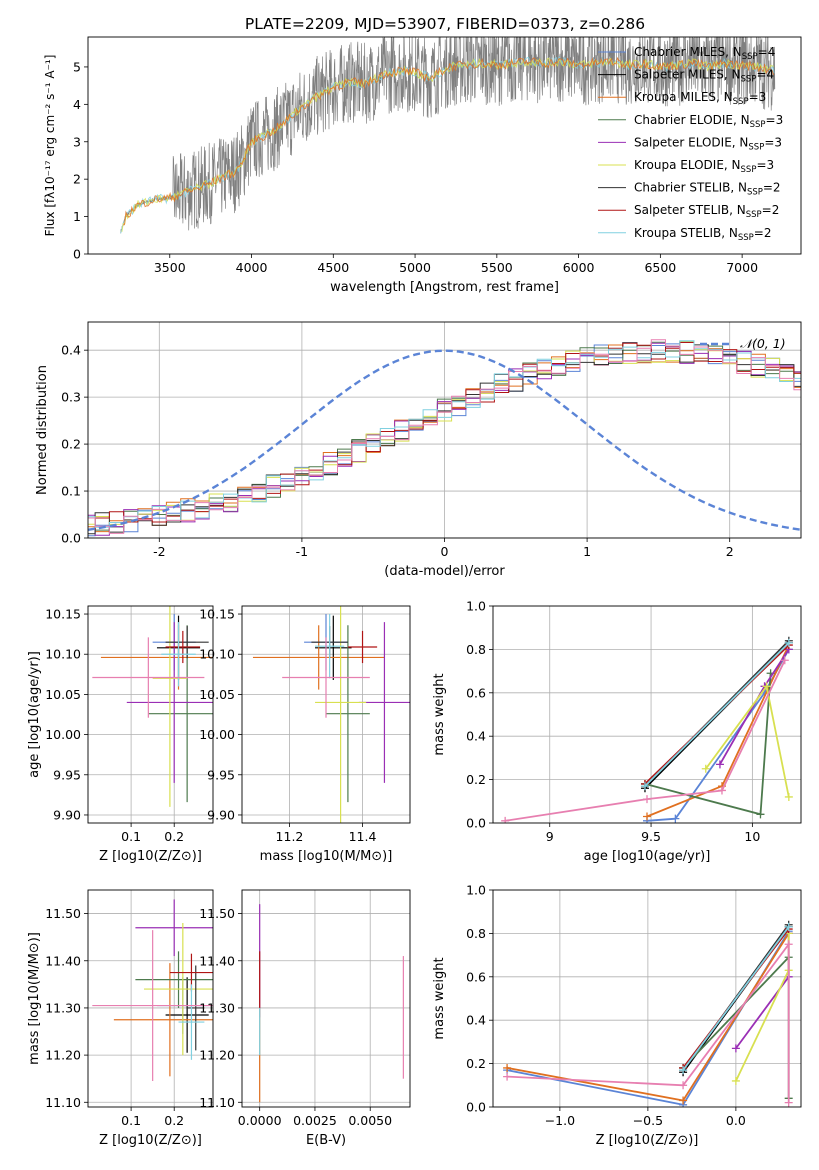 The image size is (819, 1170). I want to click on y-tick-label: 9.90, so click(221, 814).